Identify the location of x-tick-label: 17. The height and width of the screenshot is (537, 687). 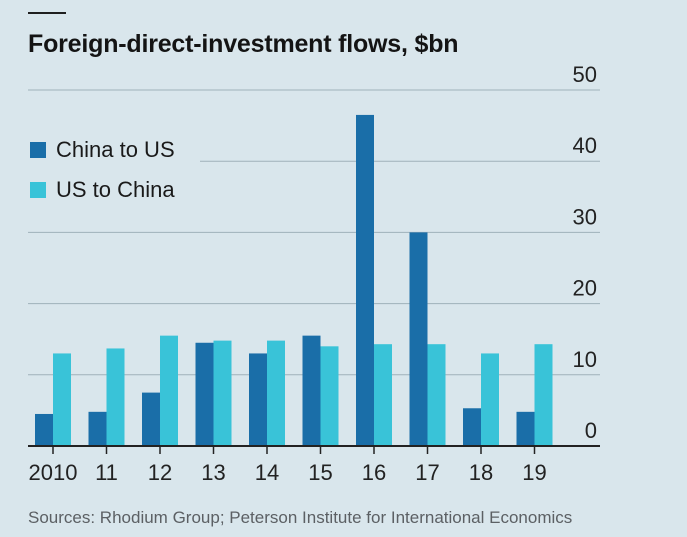
(427, 472).